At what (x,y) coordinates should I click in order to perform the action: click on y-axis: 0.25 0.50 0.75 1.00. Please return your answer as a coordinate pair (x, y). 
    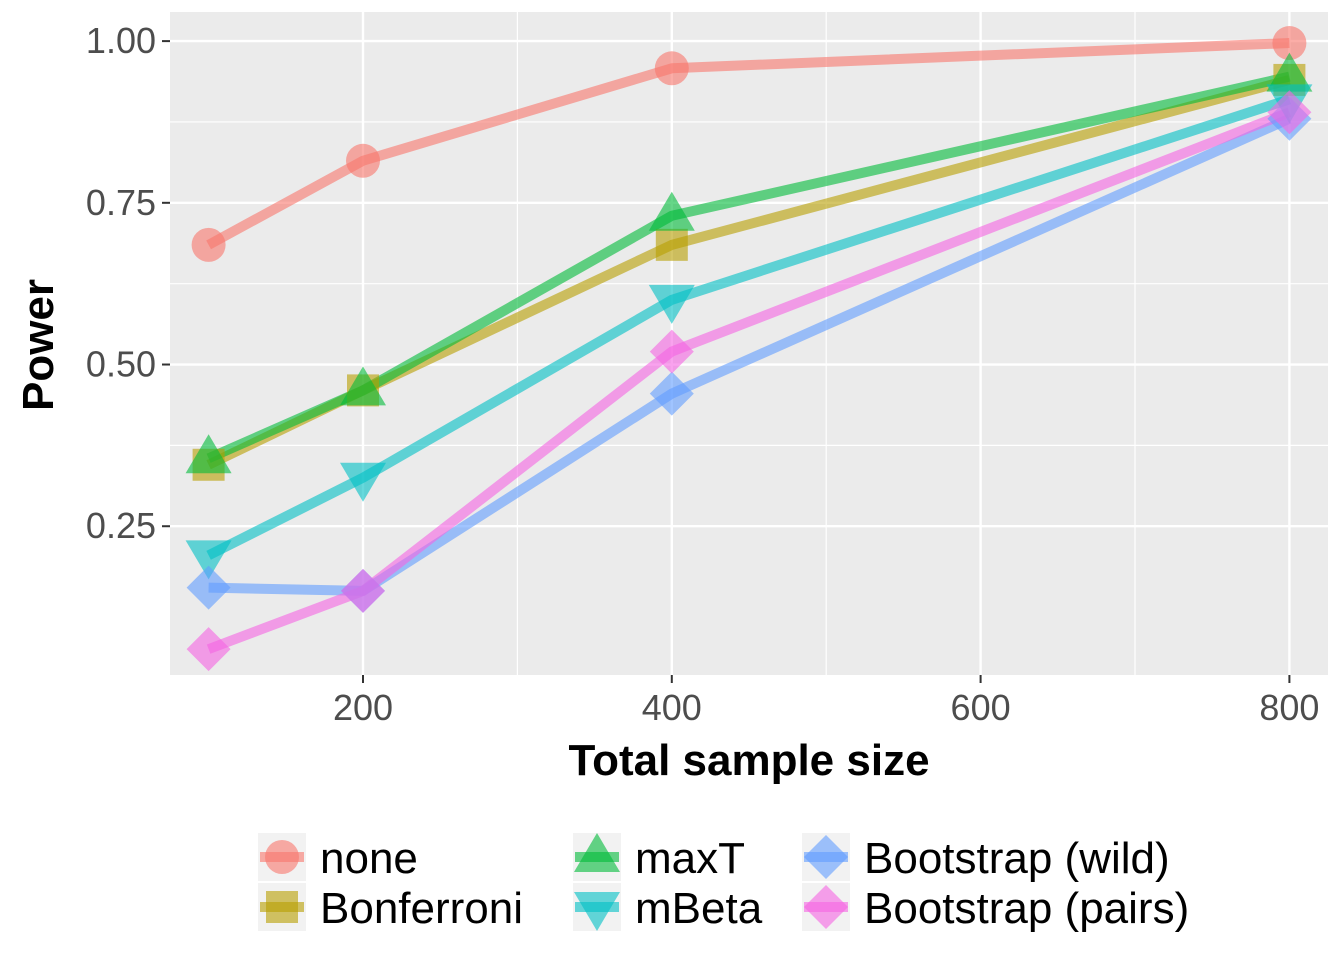
    Looking at the image, I should click on (128, 283).